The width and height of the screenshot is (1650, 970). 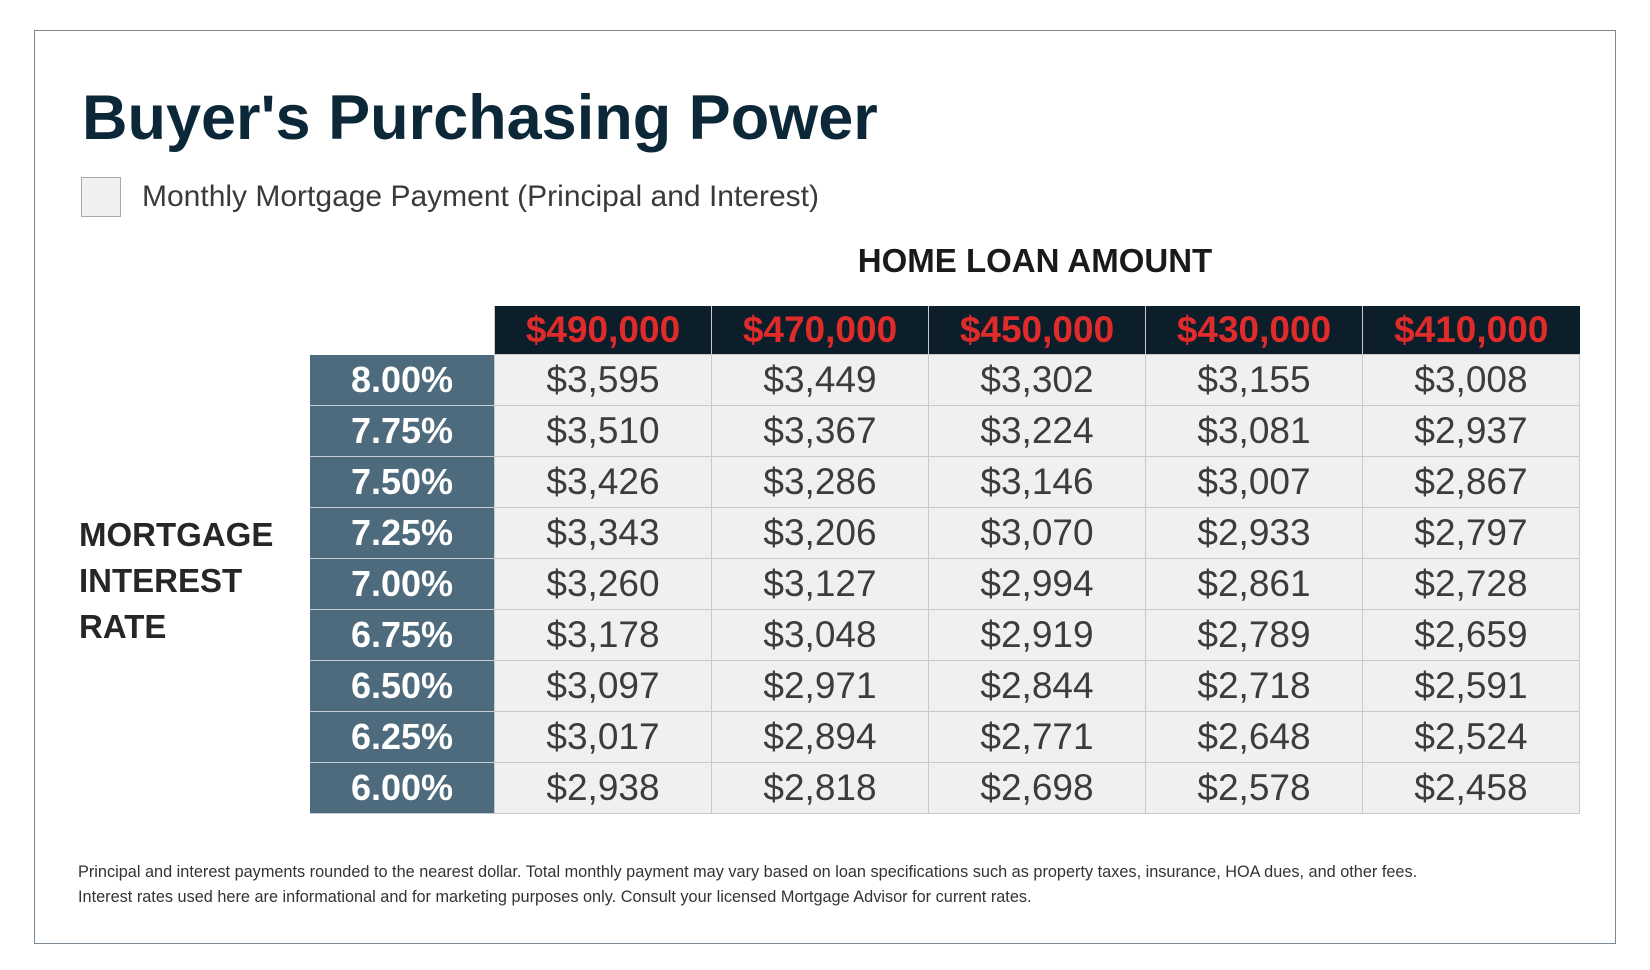 I want to click on payment-cell: $2,718, so click(x=1254, y=686).